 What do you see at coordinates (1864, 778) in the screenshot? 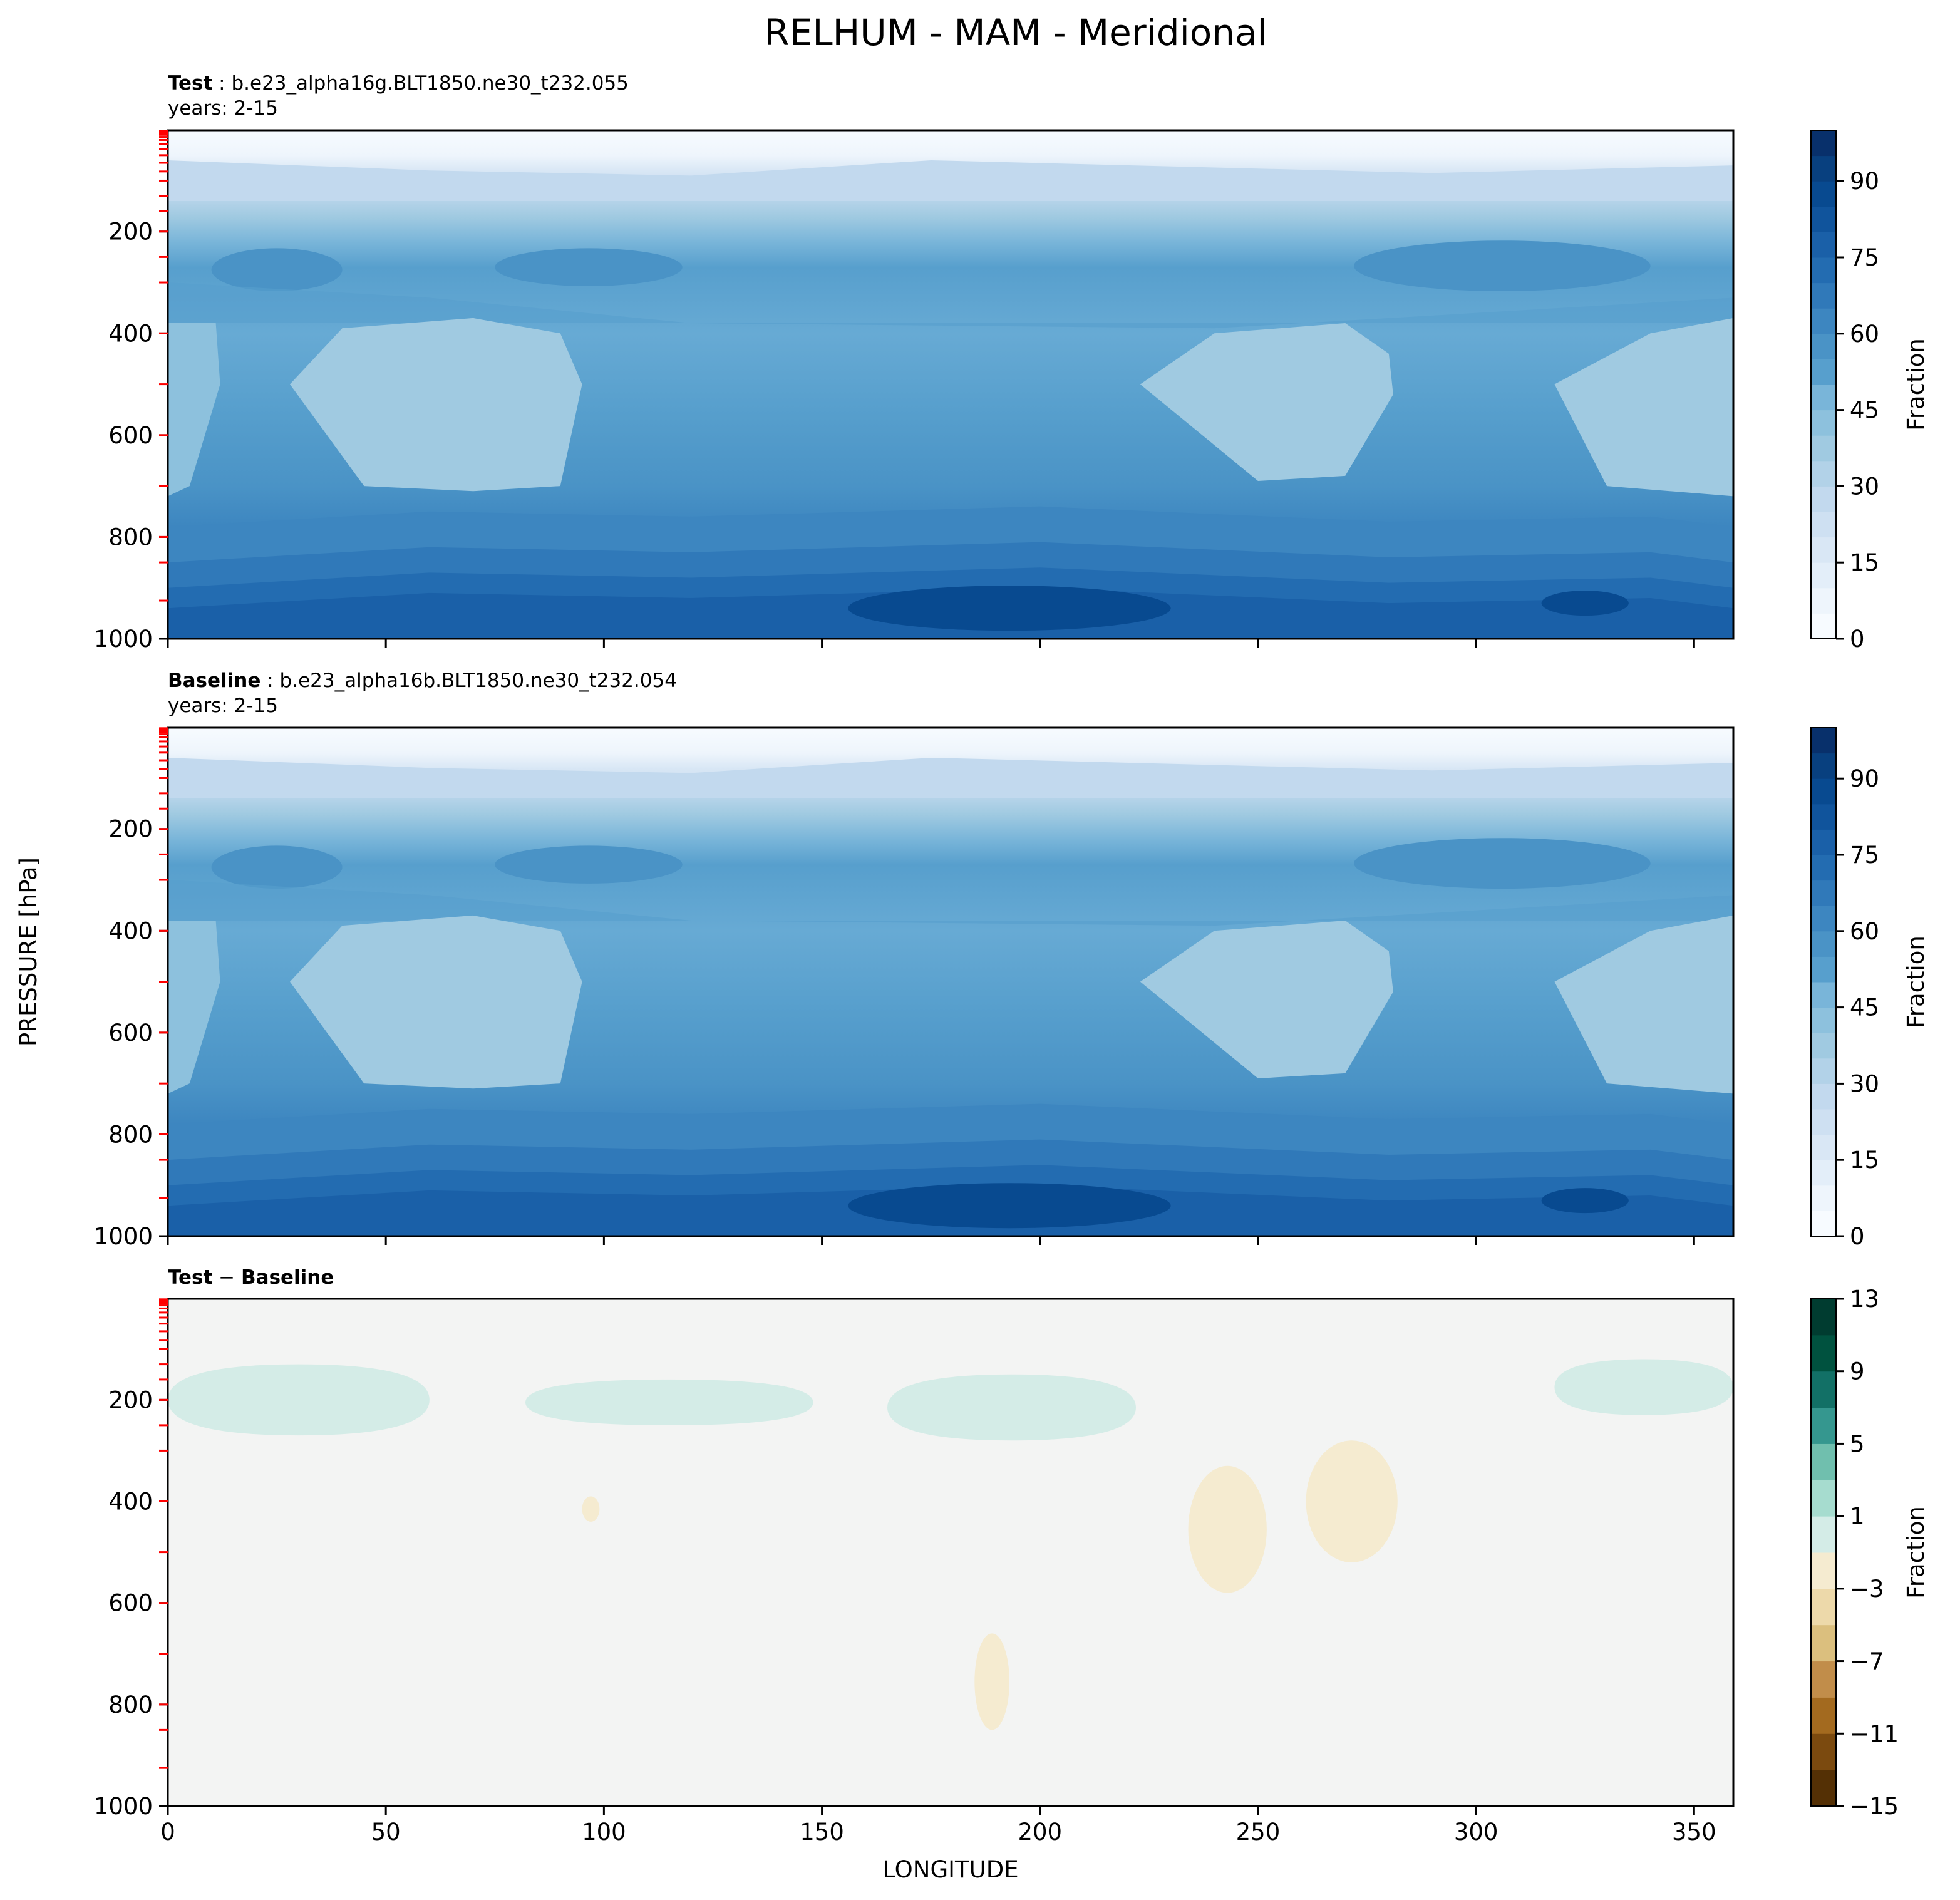
I see `colorbar-tick-label: 90` at bounding box center [1864, 778].